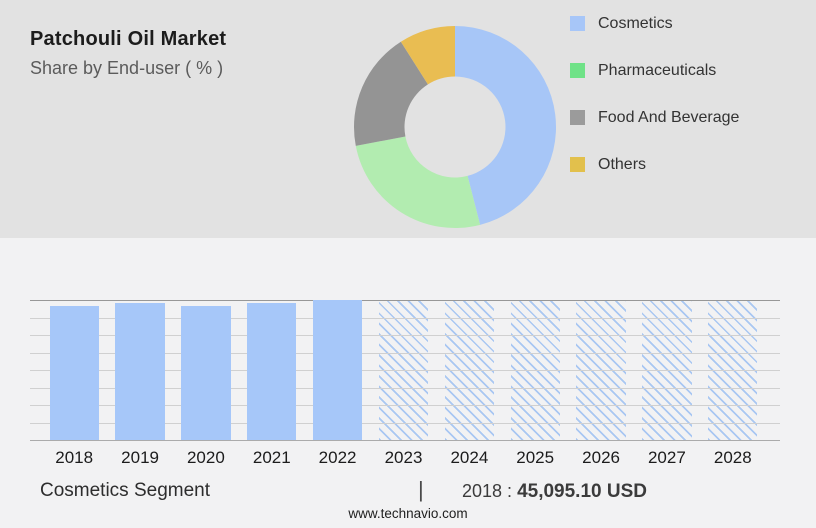  Describe the element at coordinates (657, 70) in the screenshot. I see `legend-label: Pharmaceuticals` at that location.